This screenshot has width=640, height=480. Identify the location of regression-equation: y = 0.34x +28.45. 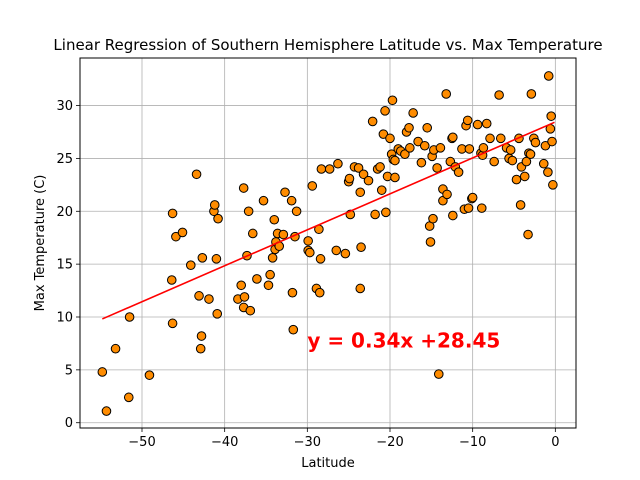
(403, 341).